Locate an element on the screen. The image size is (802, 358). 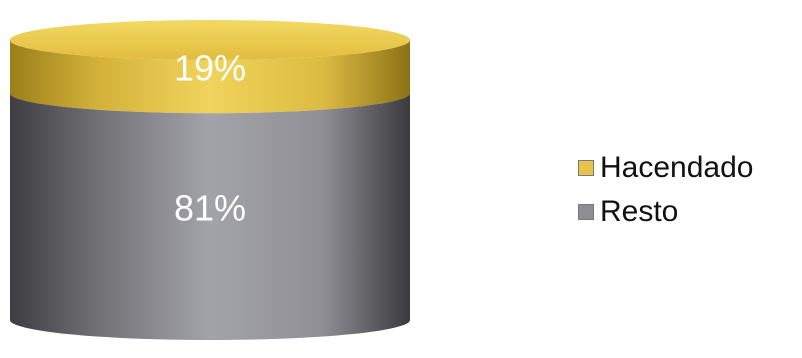
data-label-resto: 81% is located at coordinates (210, 208).